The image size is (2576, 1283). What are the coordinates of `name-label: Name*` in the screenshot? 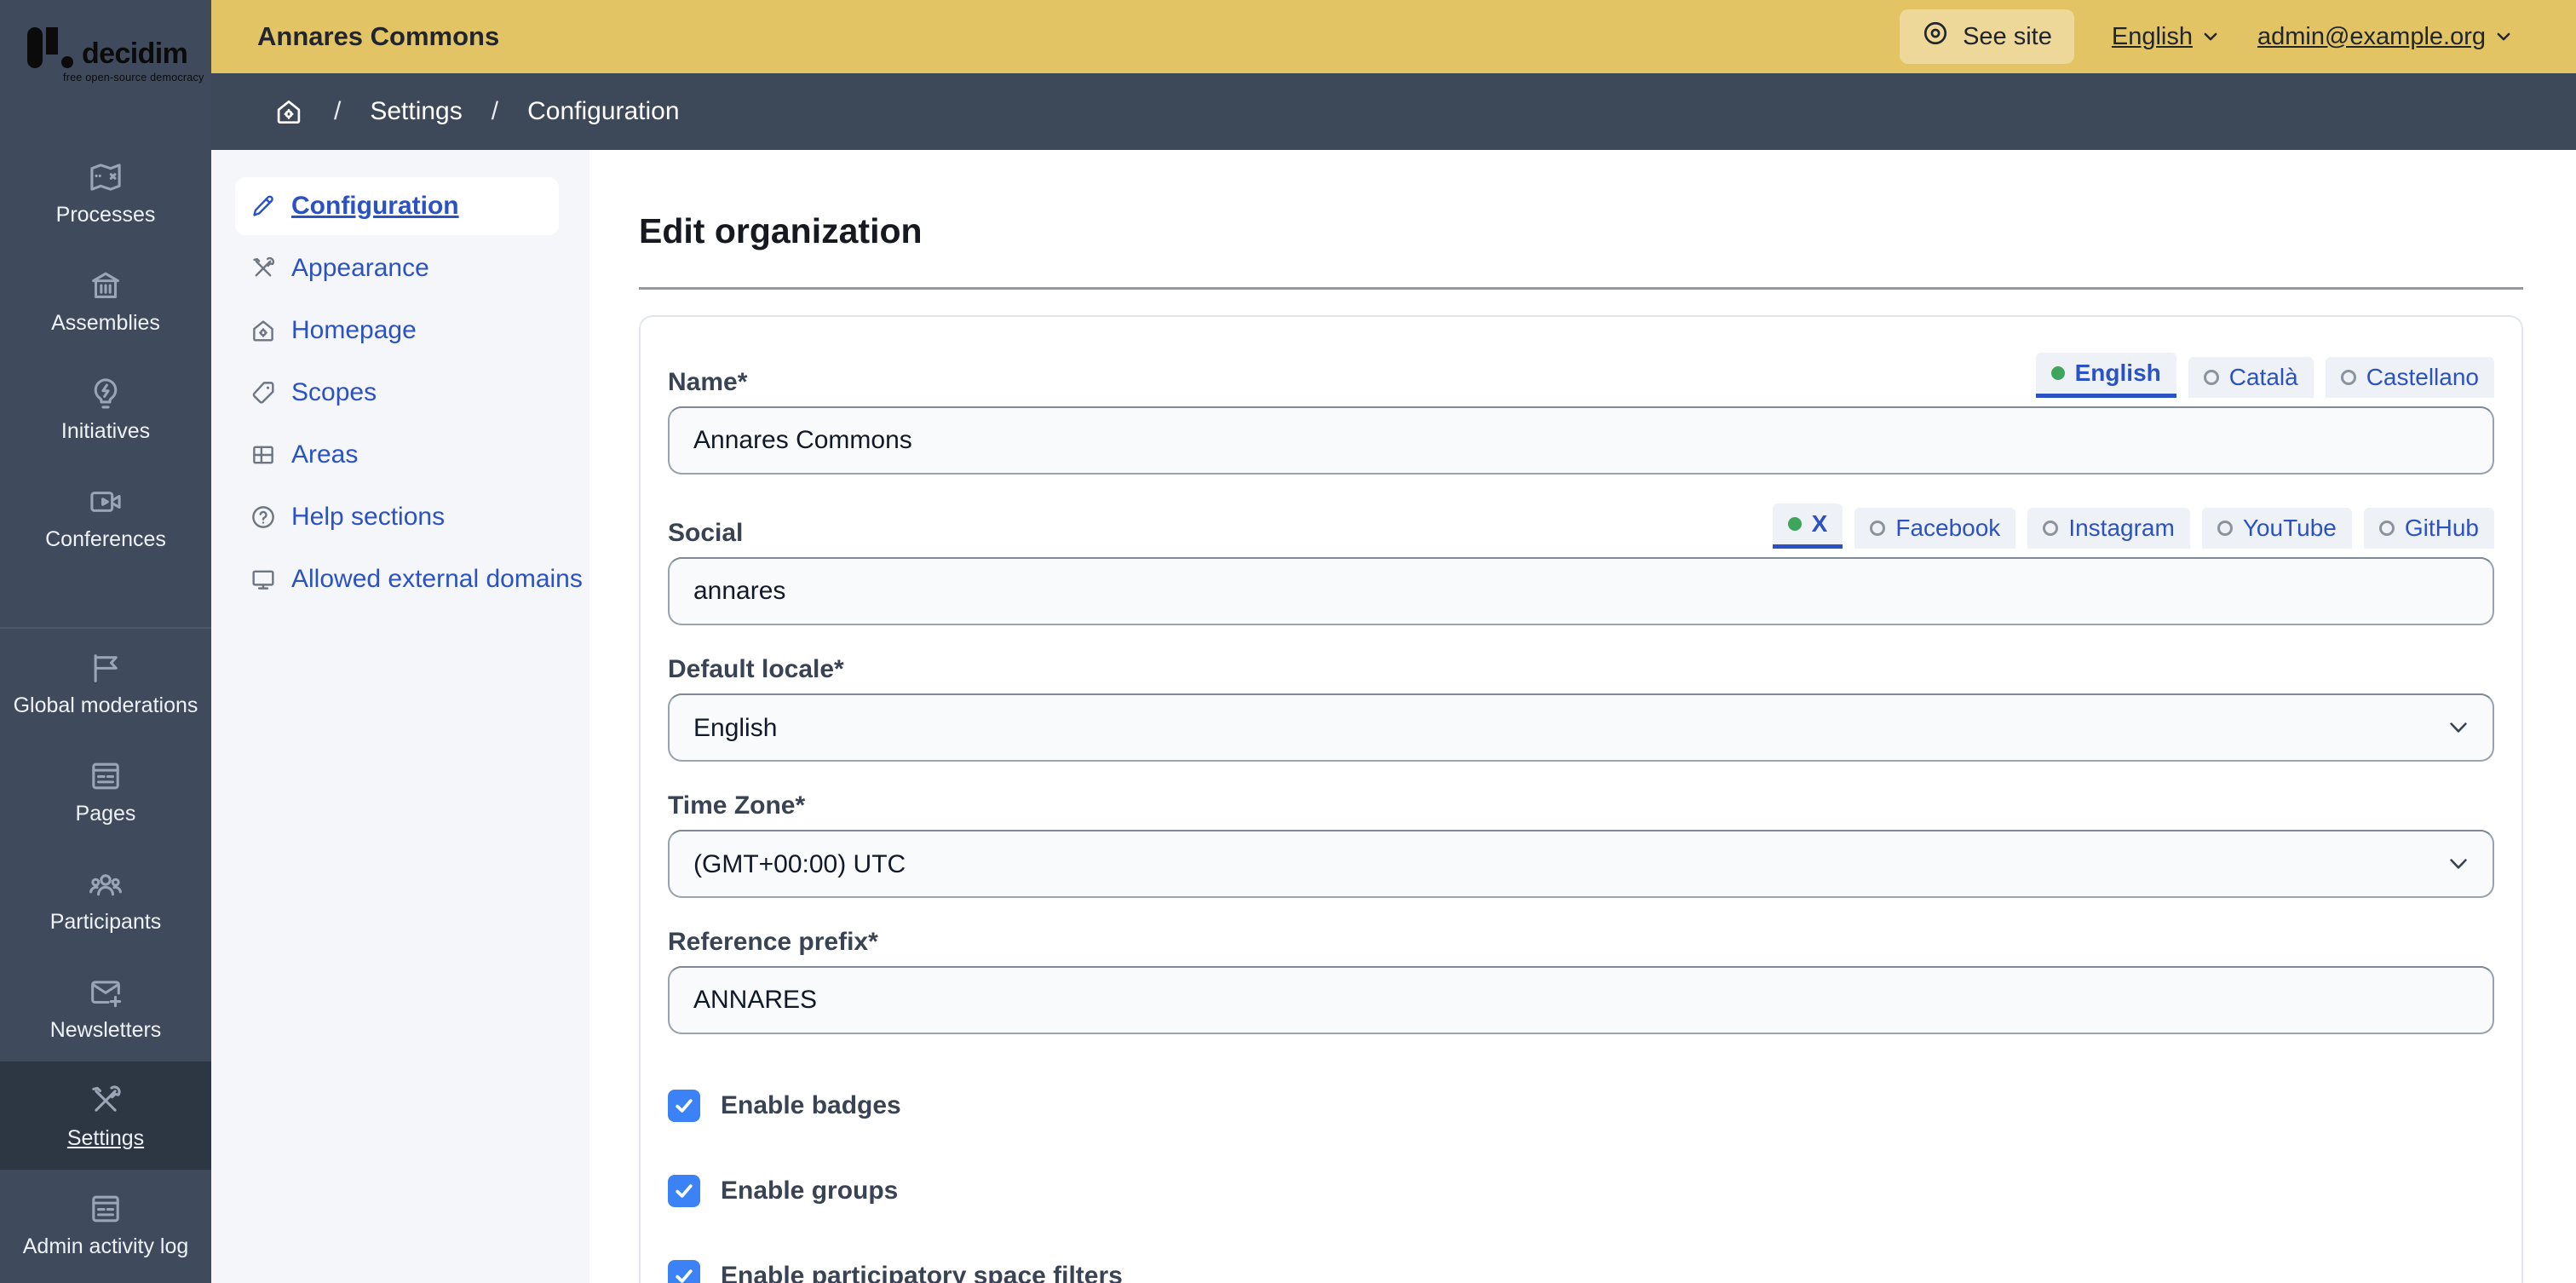 It's located at (708, 382).